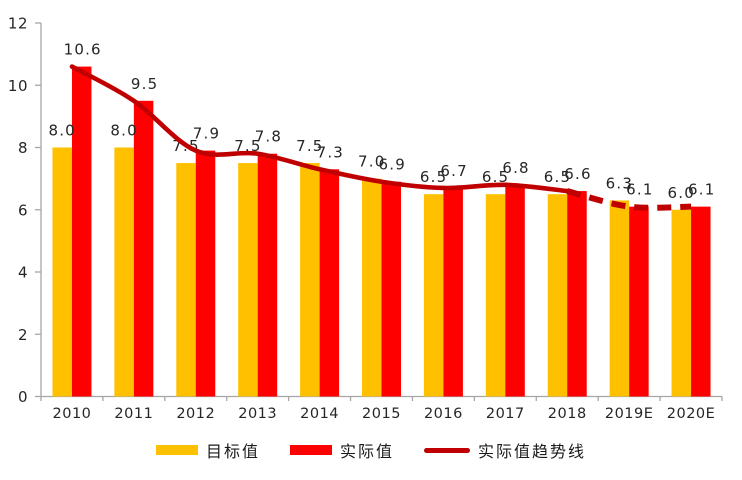 Image resolution: width=742 pixels, height=480 pixels. Describe the element at coordinates (443, 414) in the screenshot. I see `x-tick-label: 2016` at that location.